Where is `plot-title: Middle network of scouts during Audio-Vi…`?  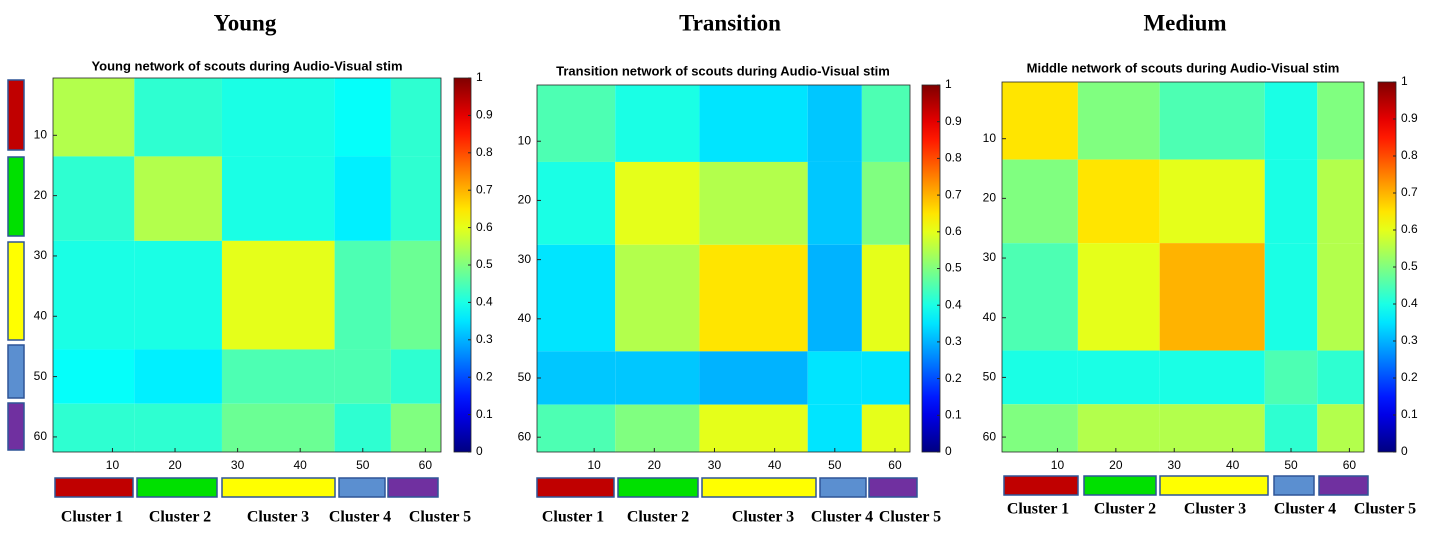
plot-title: Middle network of scouts during Audio-Vi… is located at coordinates (1183, 67).